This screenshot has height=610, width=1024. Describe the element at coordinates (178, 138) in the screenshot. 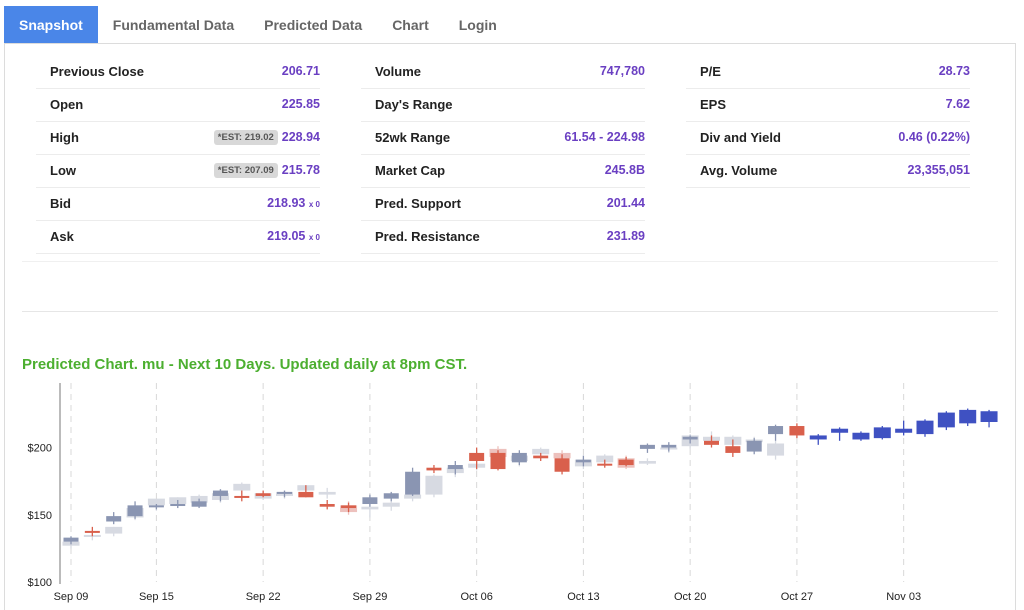

I see `stat-row-high: High *EST: 219.02 228.94` at that location.